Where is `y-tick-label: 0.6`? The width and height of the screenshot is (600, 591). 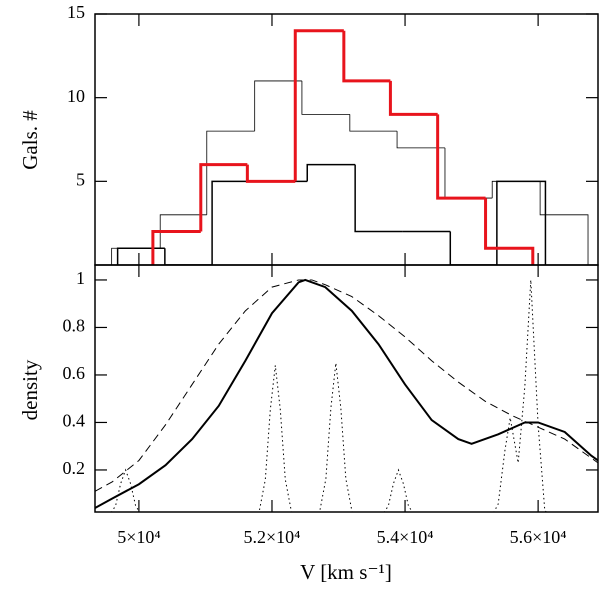 y-tick-label: 0.6 is located at coordinates (74, 373).